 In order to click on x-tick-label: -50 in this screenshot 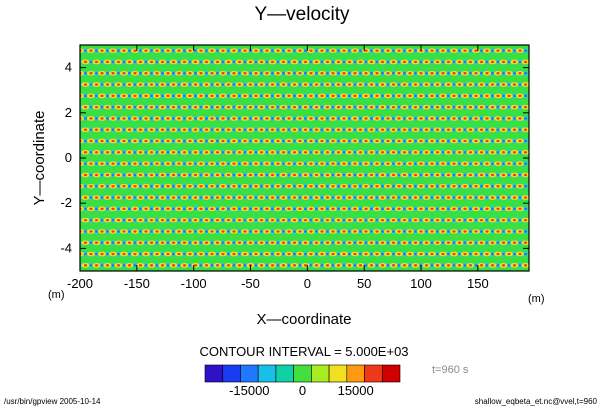, I will do `click(250, 283)`.